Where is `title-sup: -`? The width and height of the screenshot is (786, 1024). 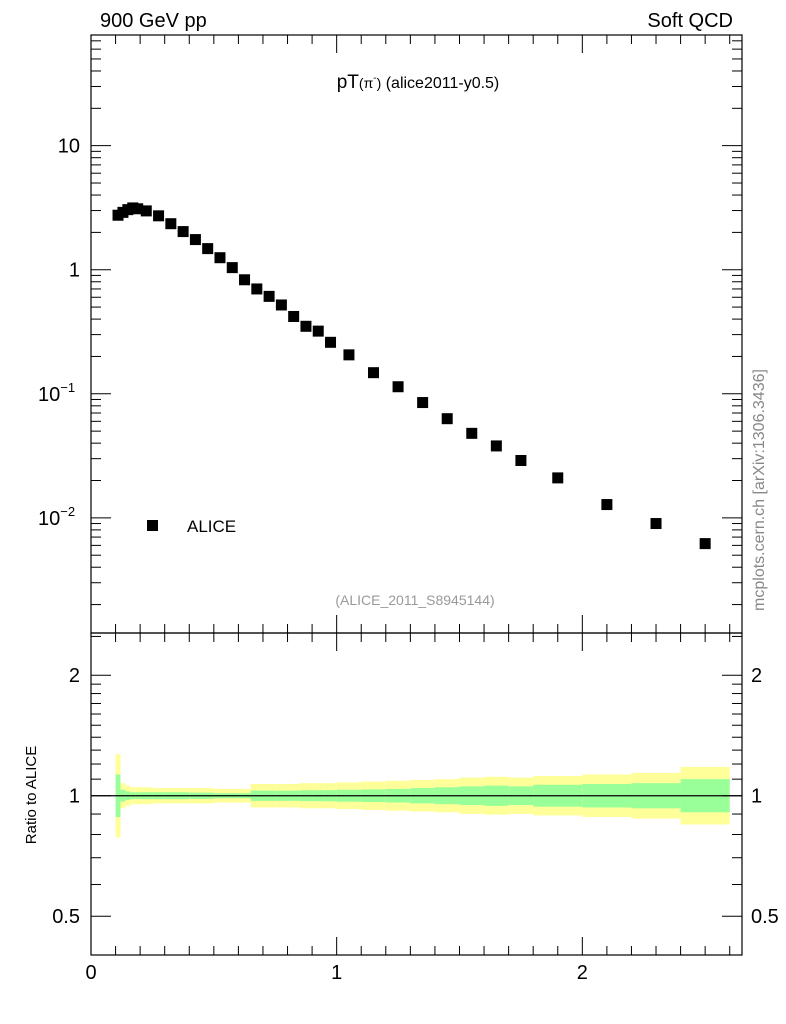
title-sup: - is located at coordinates (374, 78).